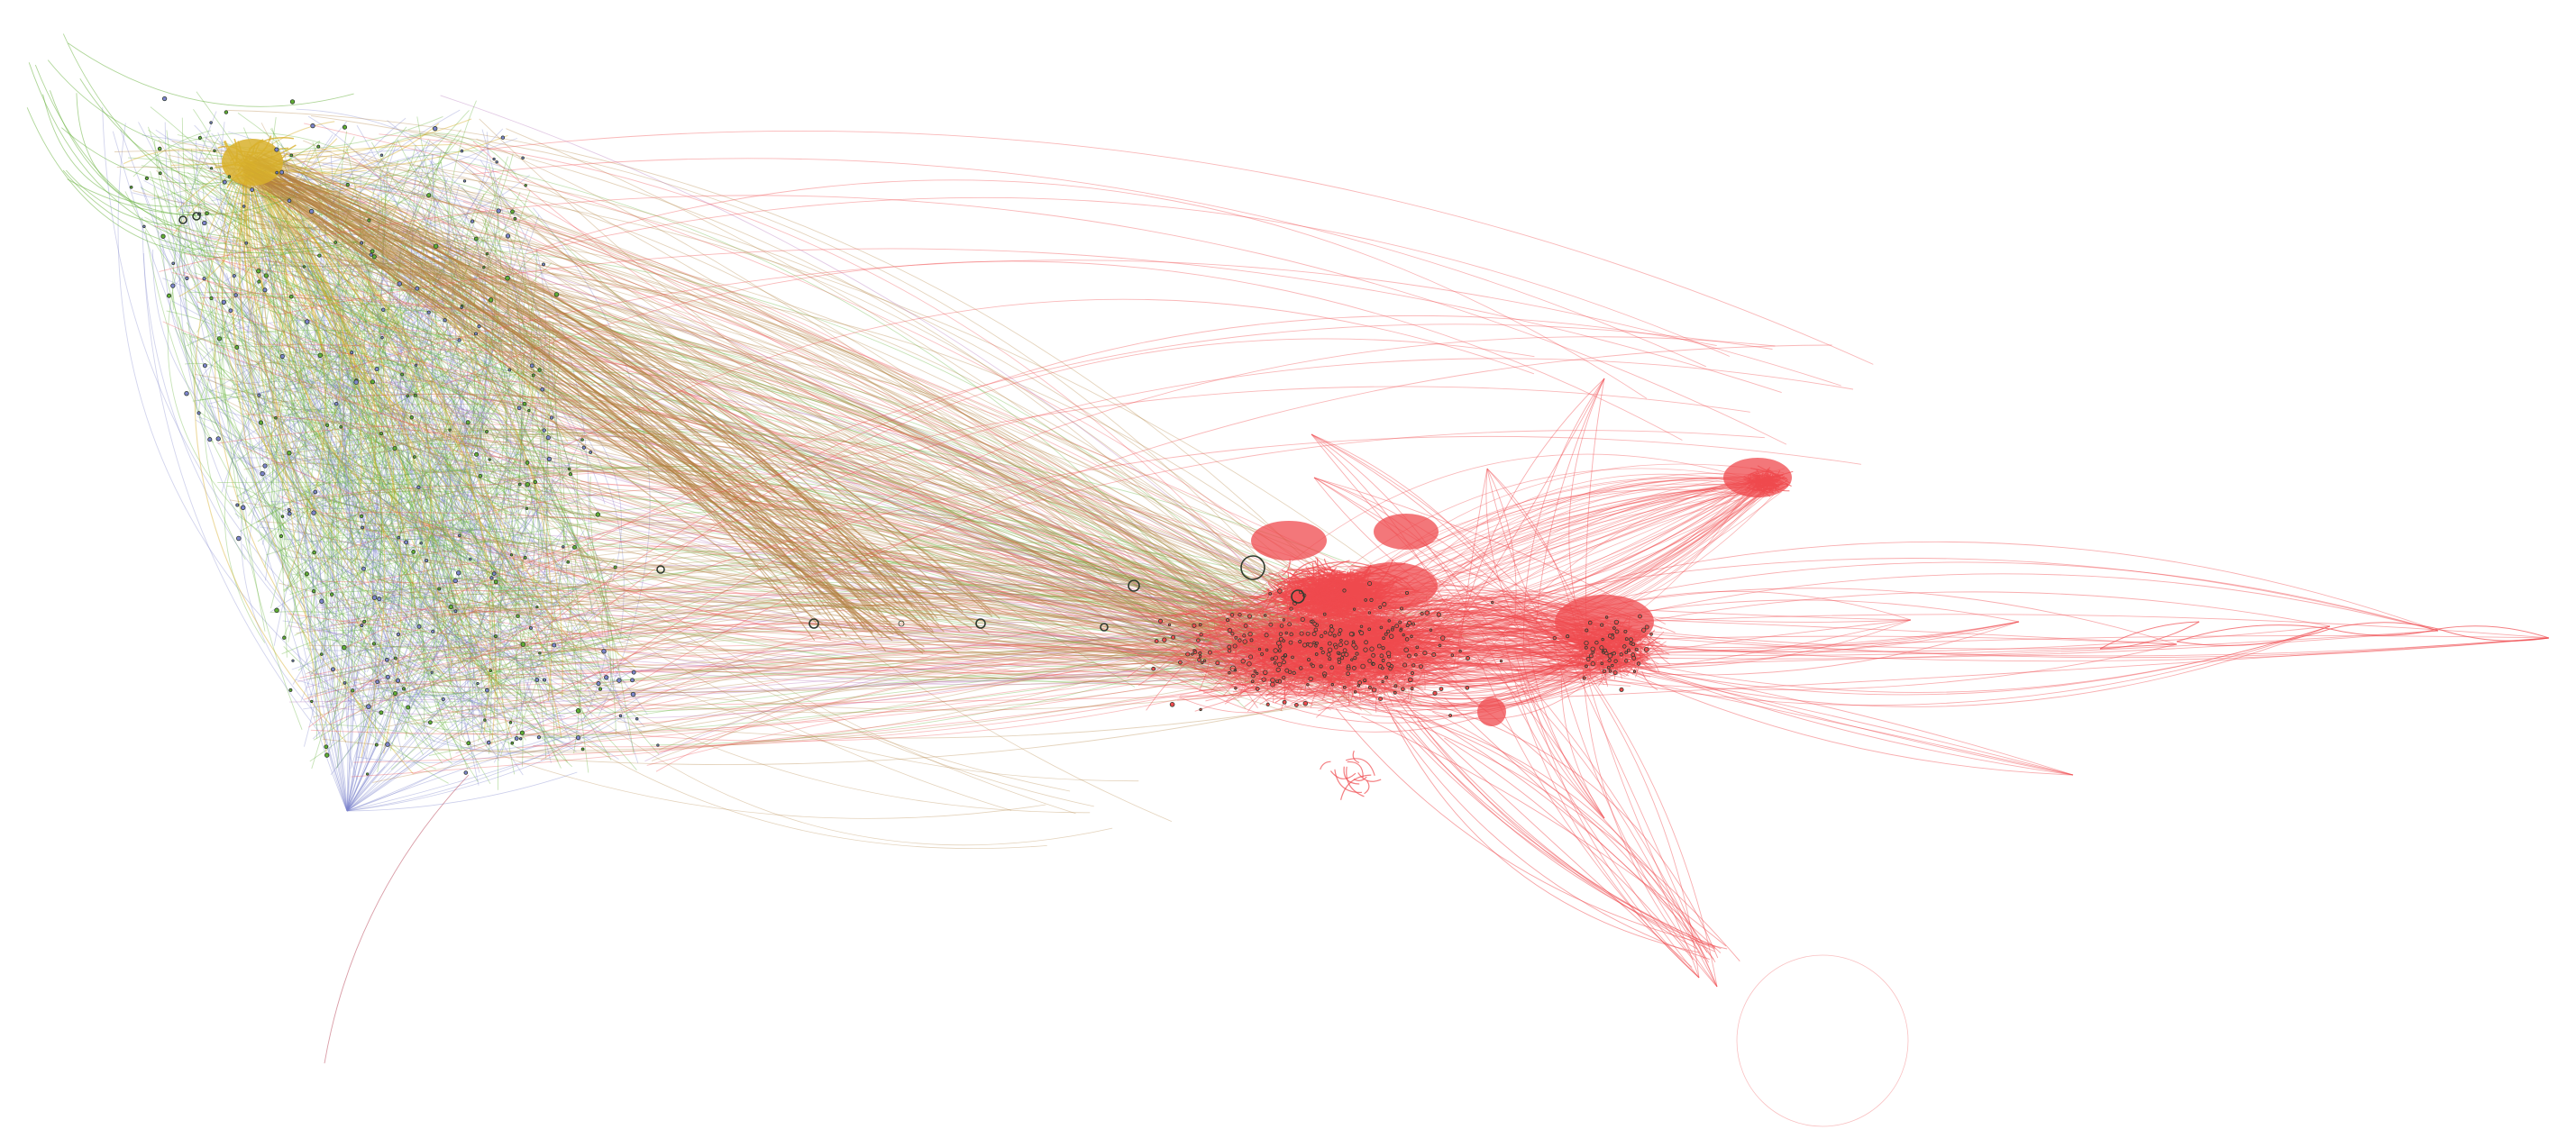 This screenshot has width=2576, height=1148. Describe the element at coordinates (1351, 776) in the screenshot. I see `lower-loop-edge` at that location.